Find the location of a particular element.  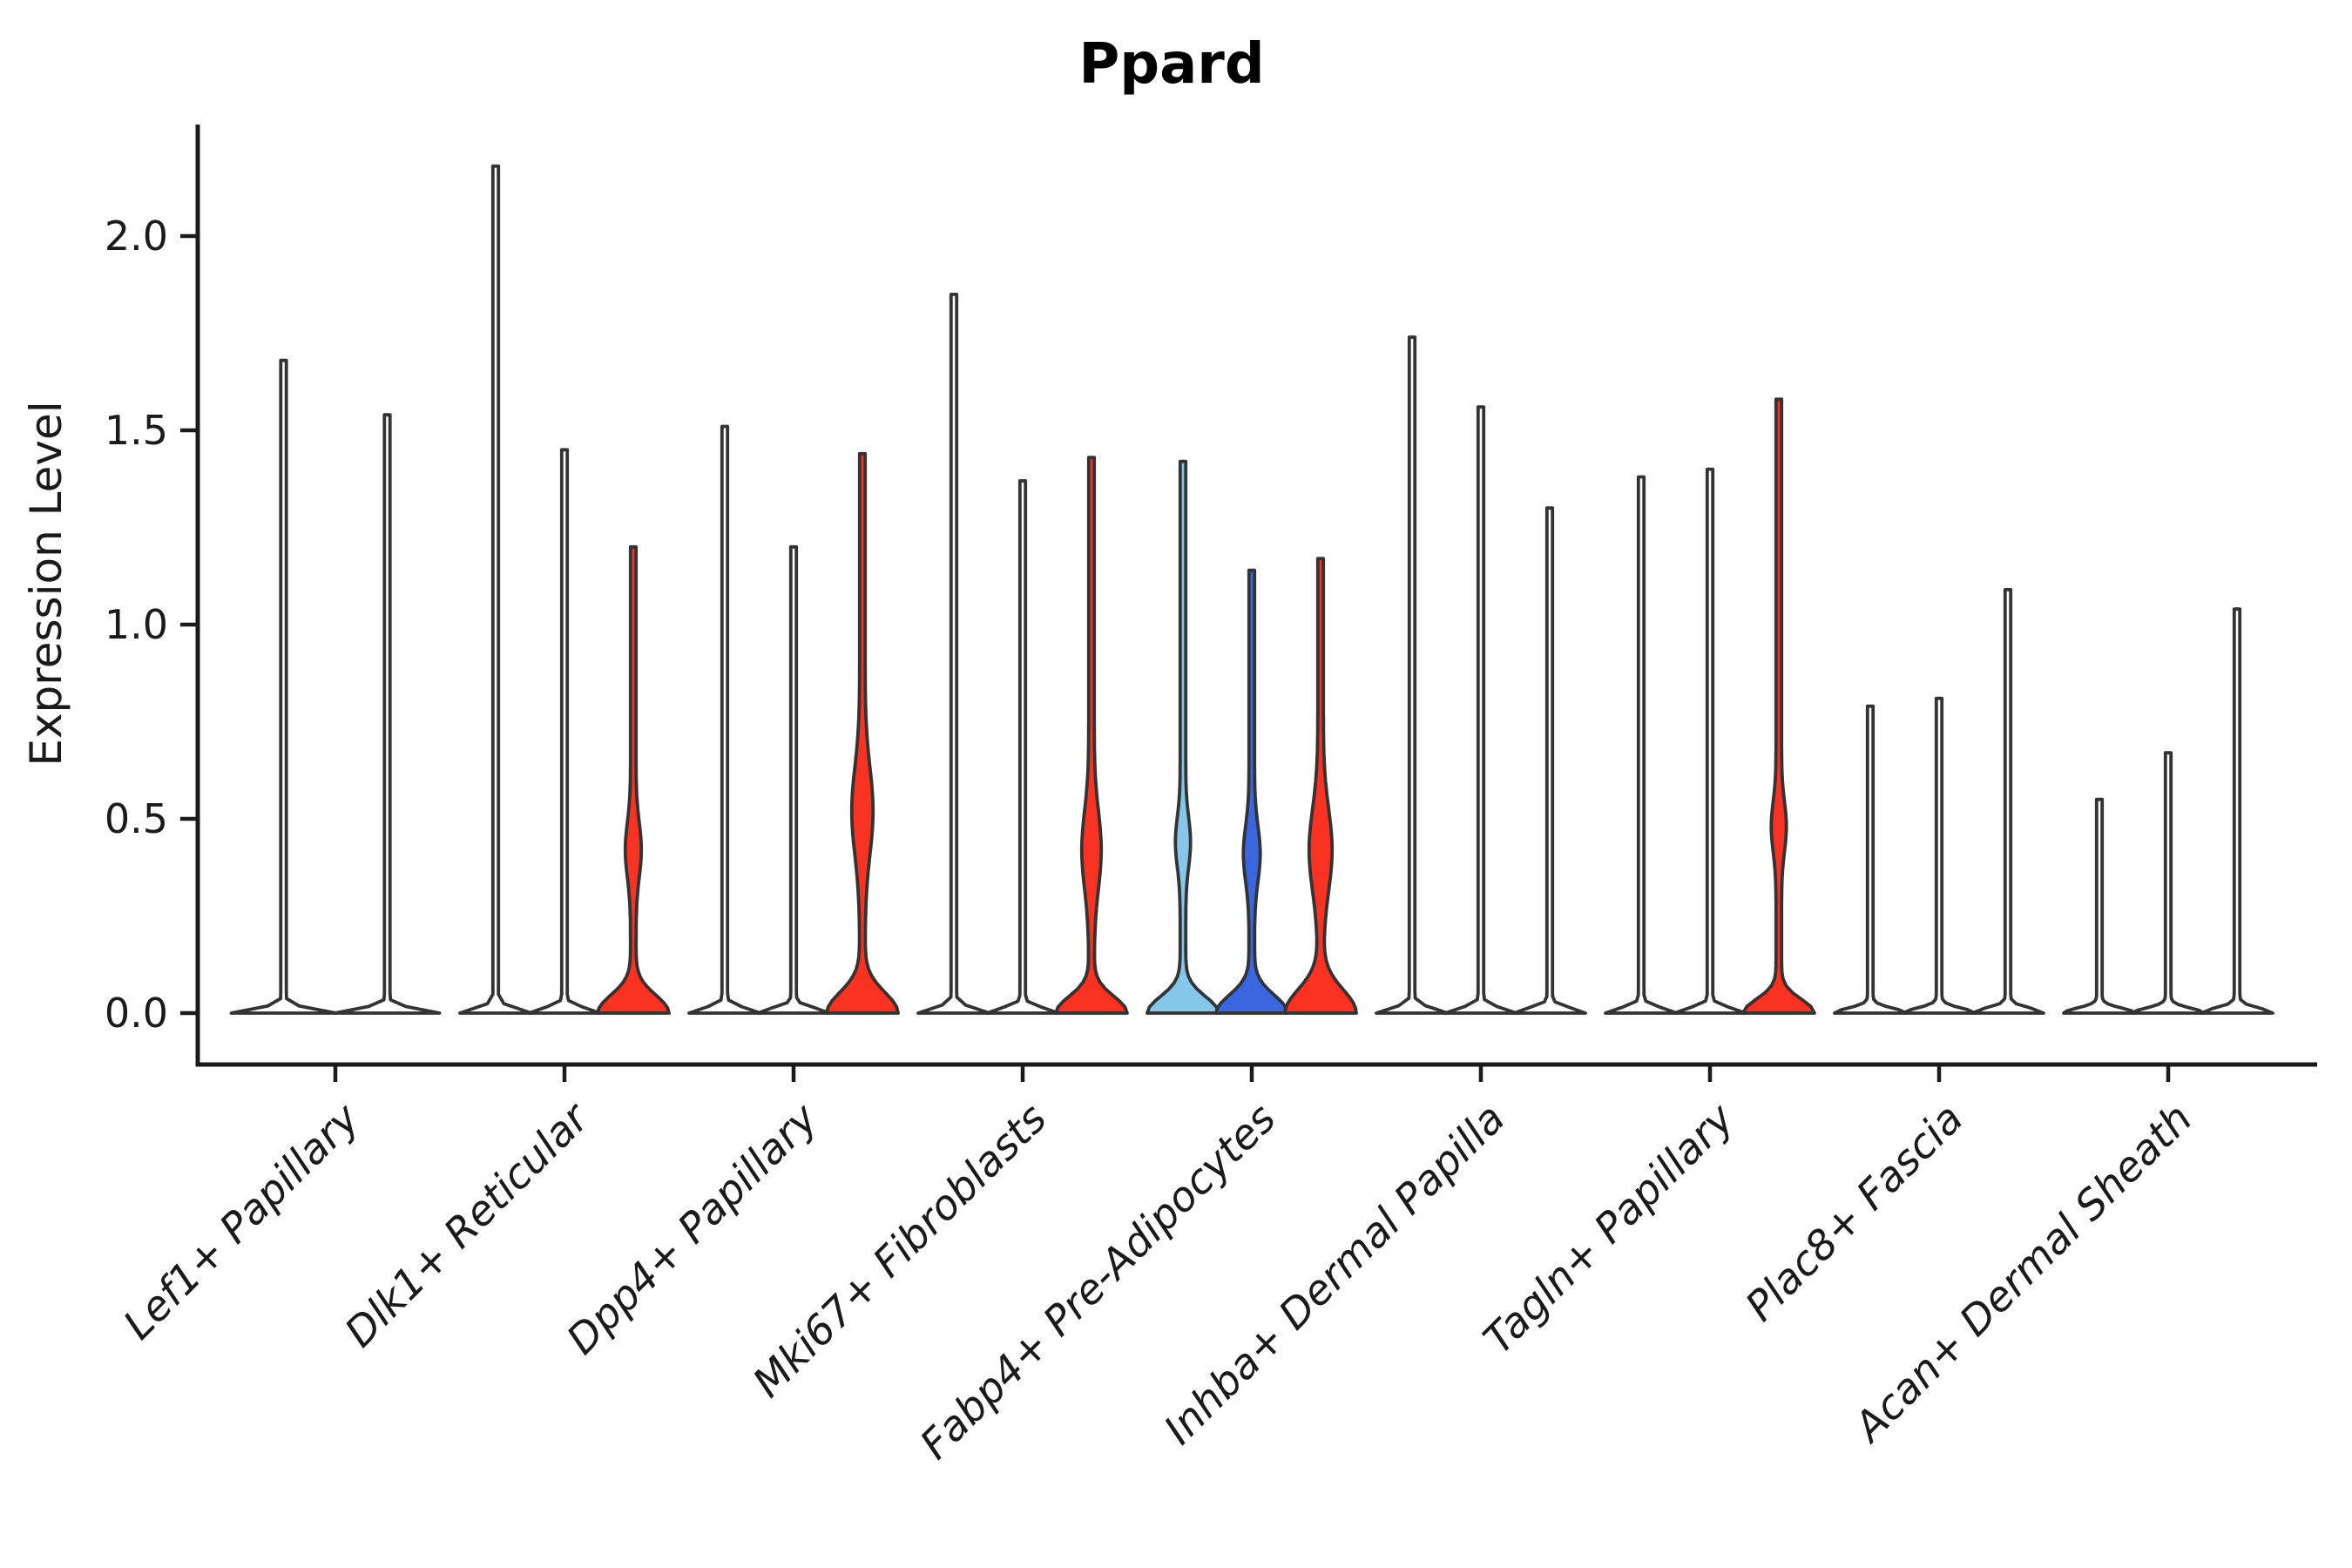

x-tick-label-8: Plac8+ Fascia is located at coordinates (1854, 1213).